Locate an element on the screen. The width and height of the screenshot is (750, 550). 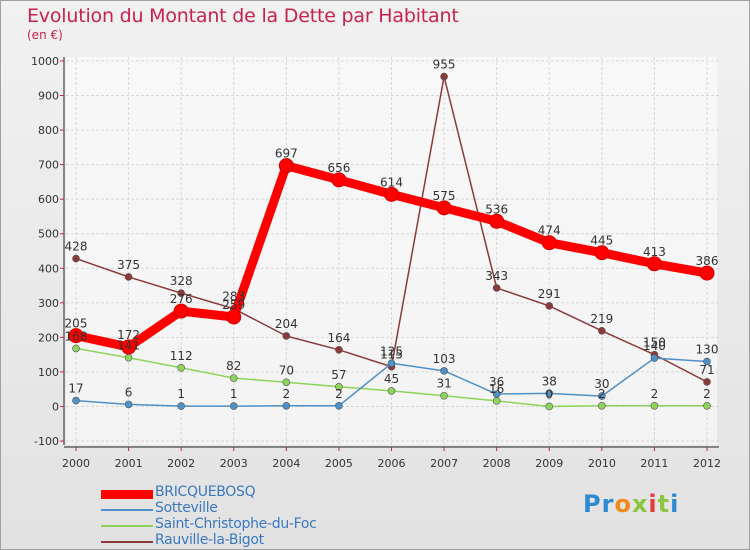
data-label: 45 is located at coordinates (391, 379).